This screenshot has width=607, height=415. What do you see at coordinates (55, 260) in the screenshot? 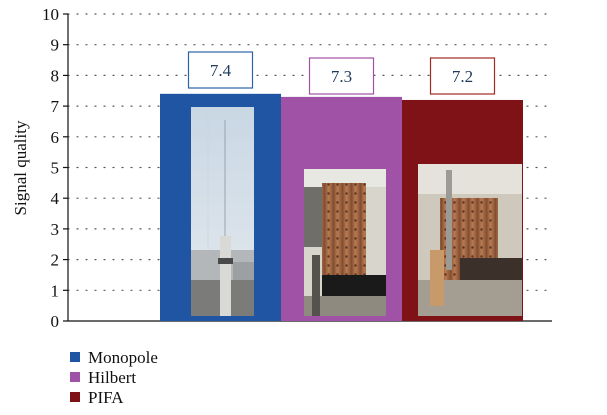
I see `y-tick-label: 2` at bounding box center [55, 260].